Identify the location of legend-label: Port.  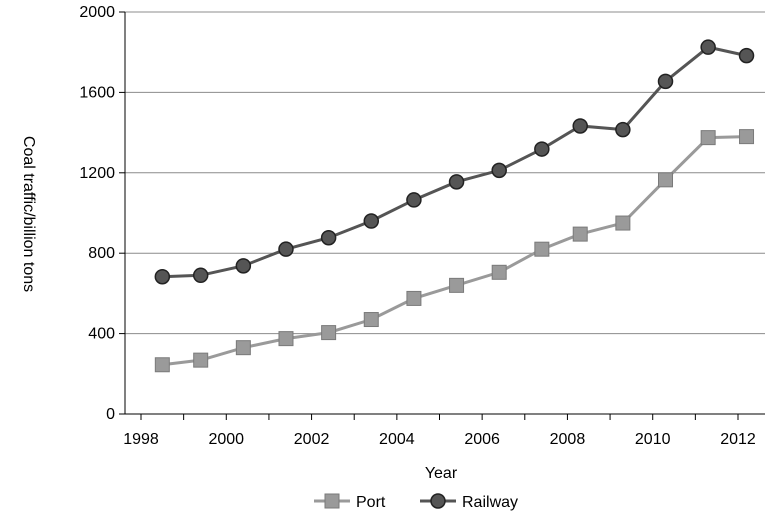
(371, 502).